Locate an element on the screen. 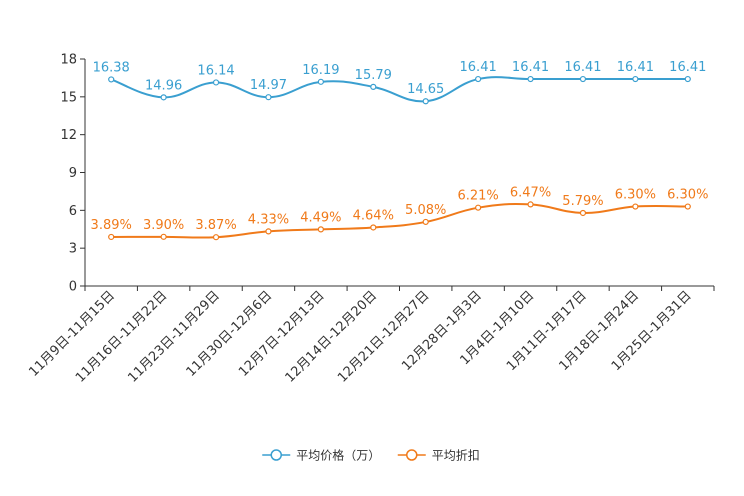  data-label: 16.38 is located at coordinates (111, 67).